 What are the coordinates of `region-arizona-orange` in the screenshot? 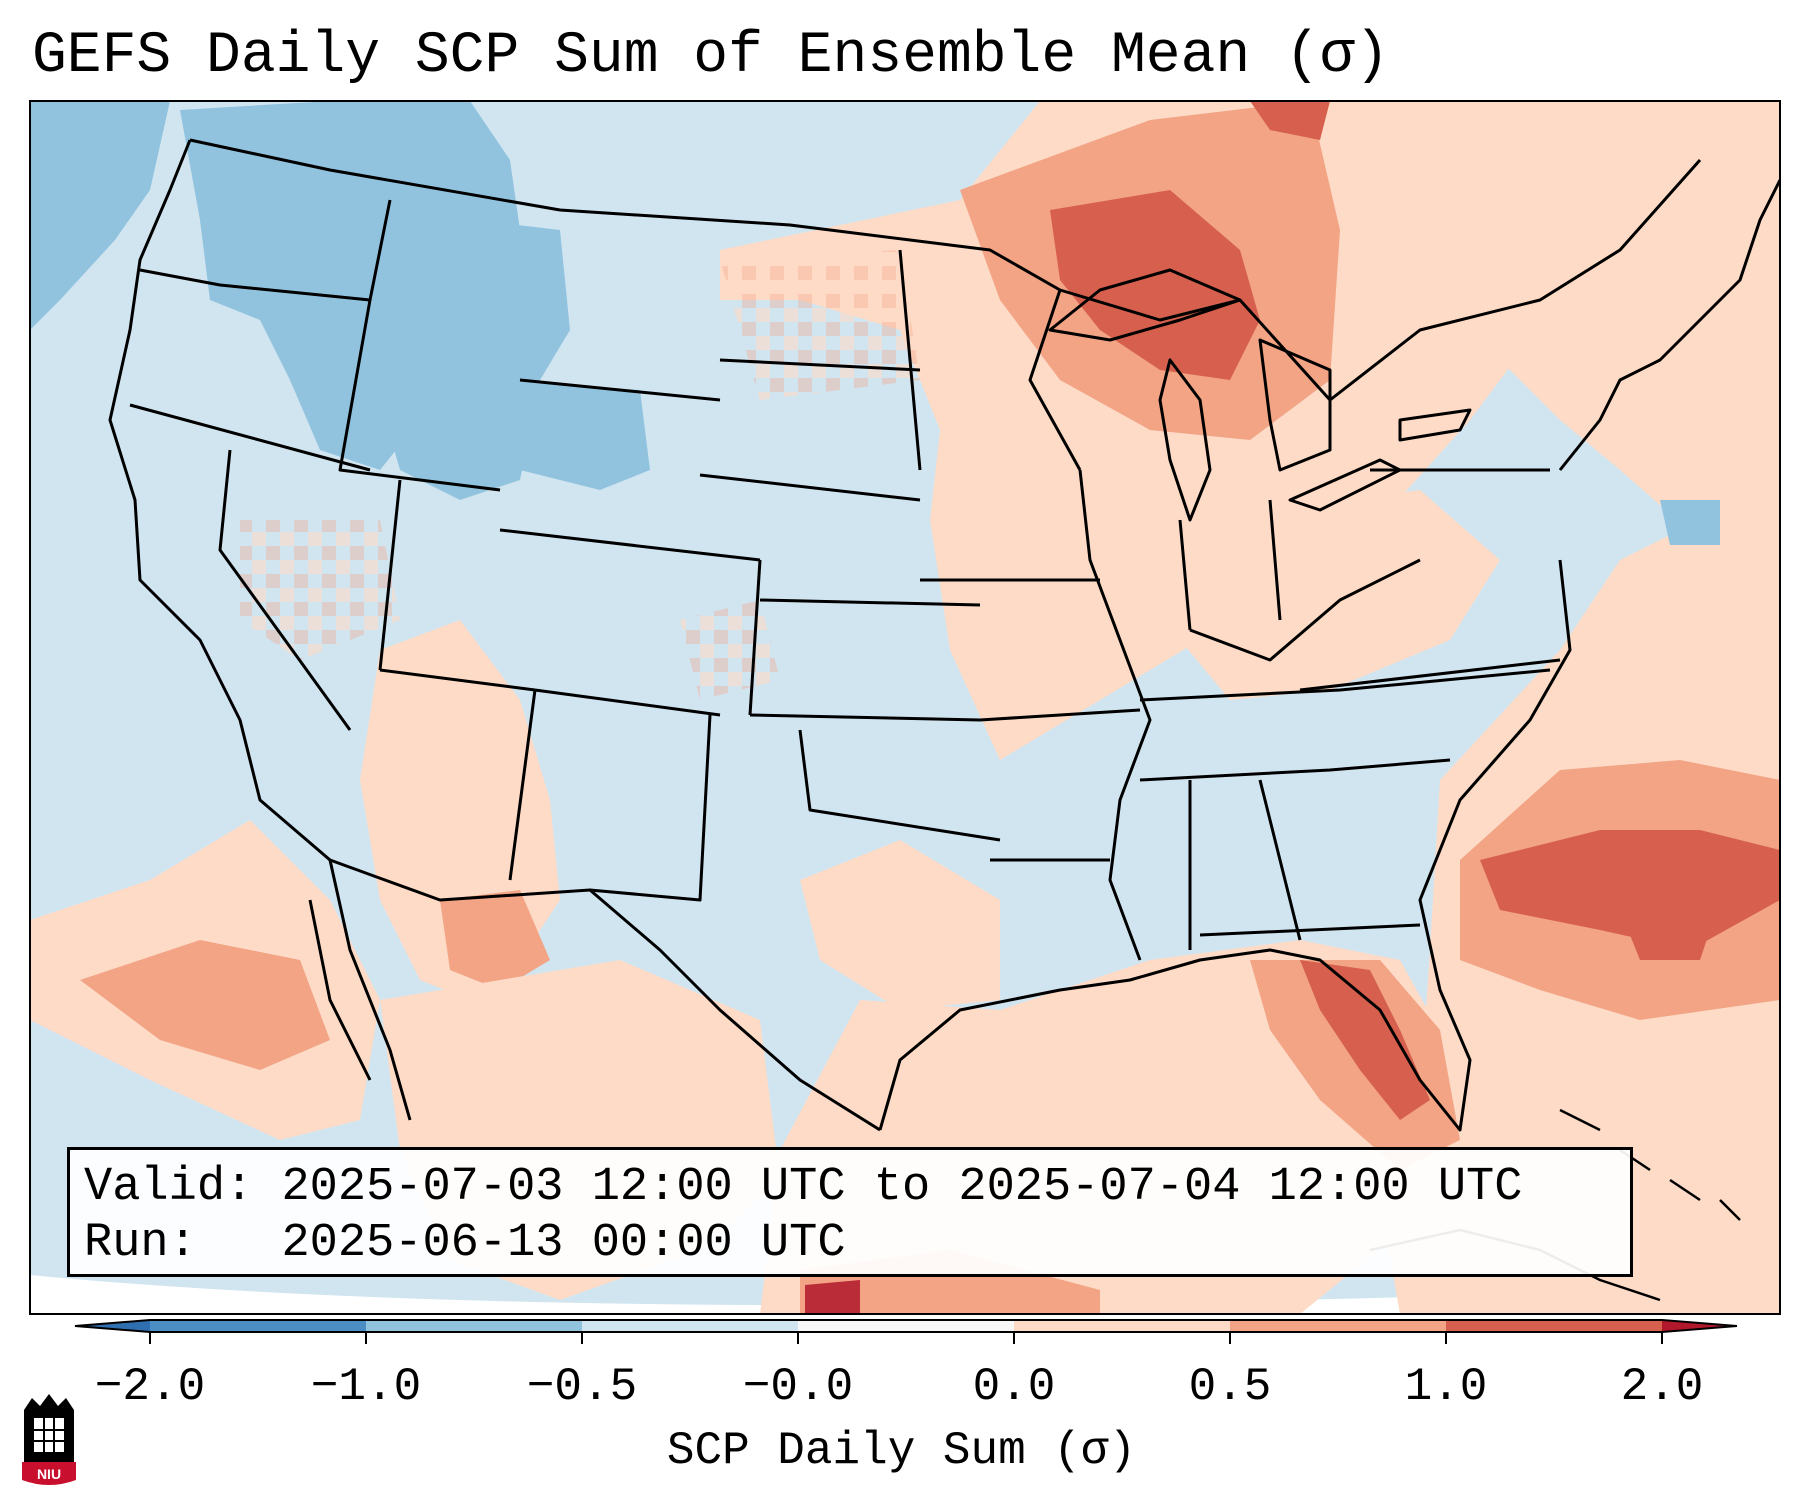 It's located at (495, 940).